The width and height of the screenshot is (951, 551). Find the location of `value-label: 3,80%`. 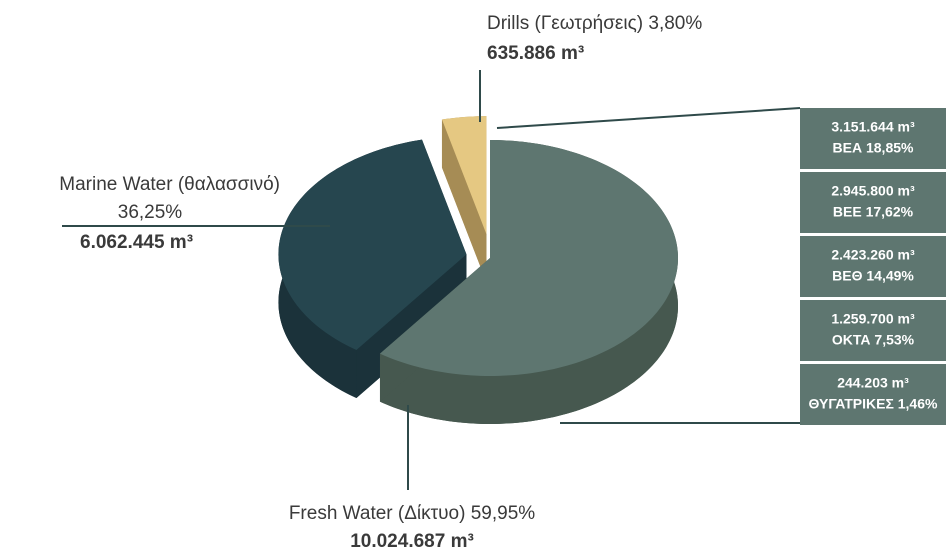

value-label: 3,80% is located at coordinates (675, 23).